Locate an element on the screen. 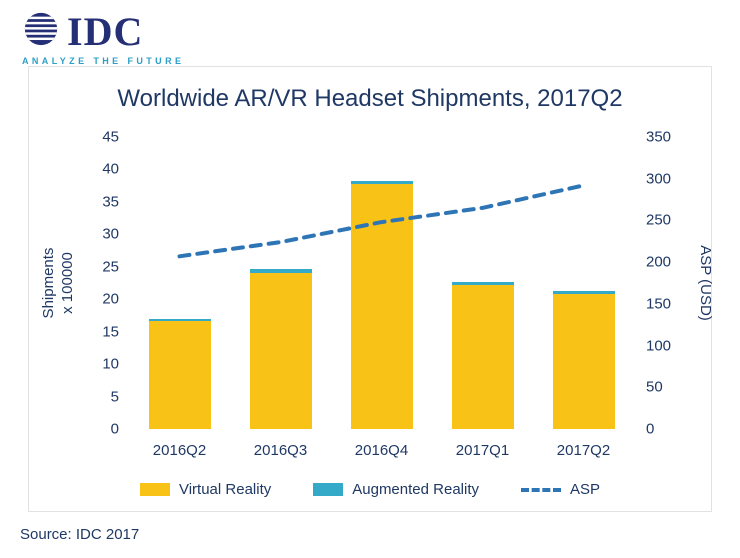  right-axis-tick: 50 is located at coordinates (654, 387).